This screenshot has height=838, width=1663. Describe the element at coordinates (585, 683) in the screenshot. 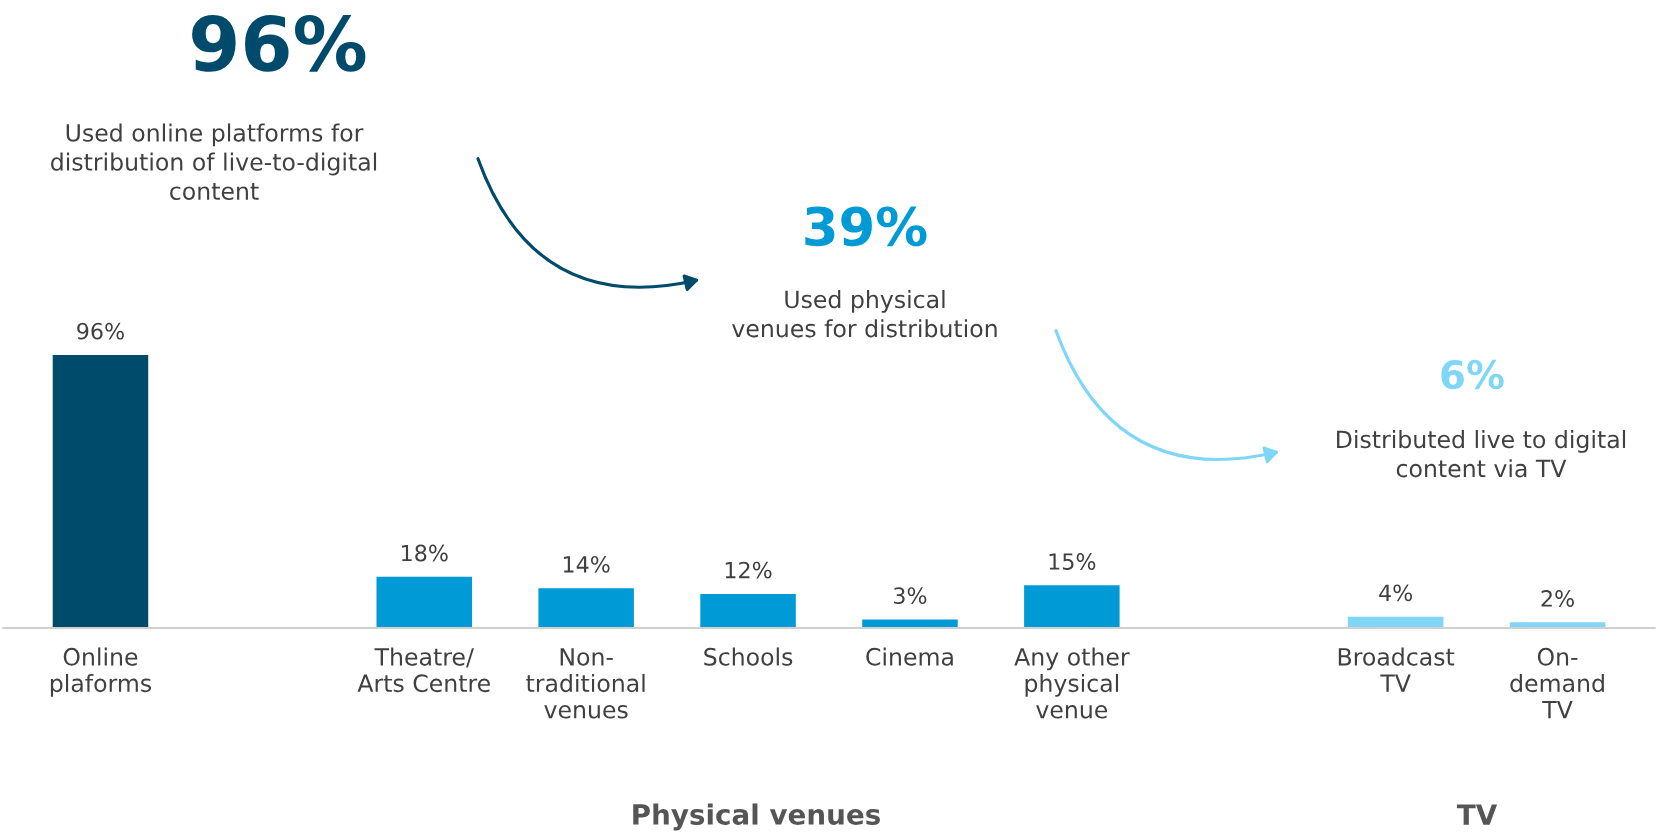

I see `x-tick-label: Non- traditional venues` at that location.